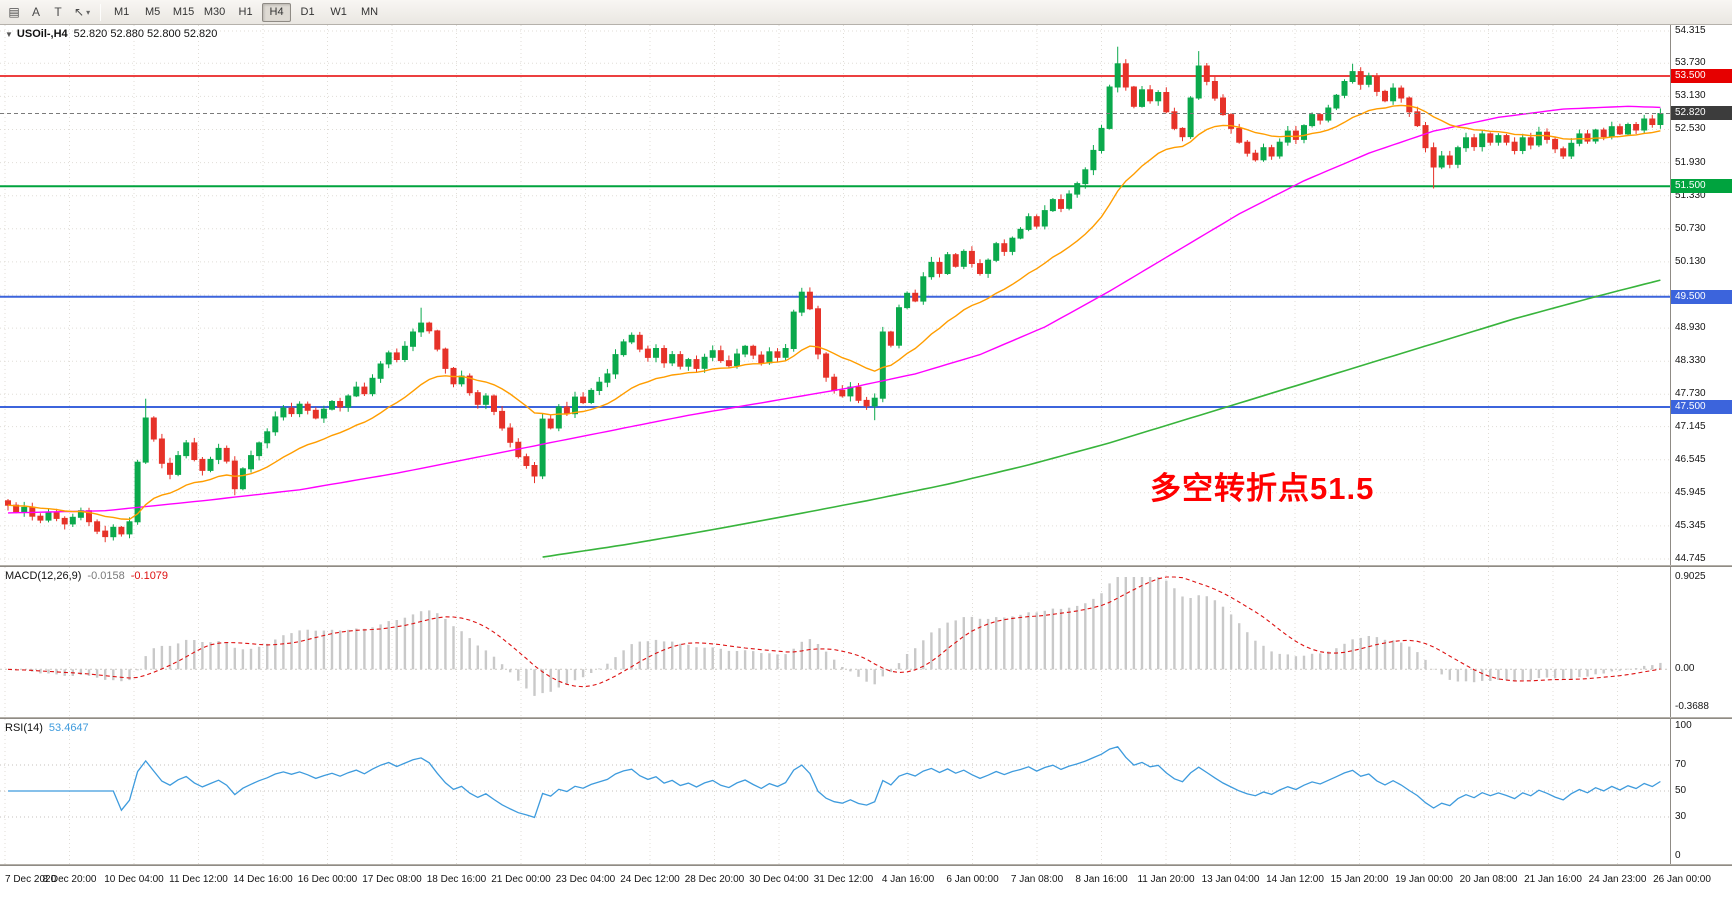  Describe the element at coordinates (1683, 725) in the screenshot. I see `rsi-axis-label: 100` at that location.